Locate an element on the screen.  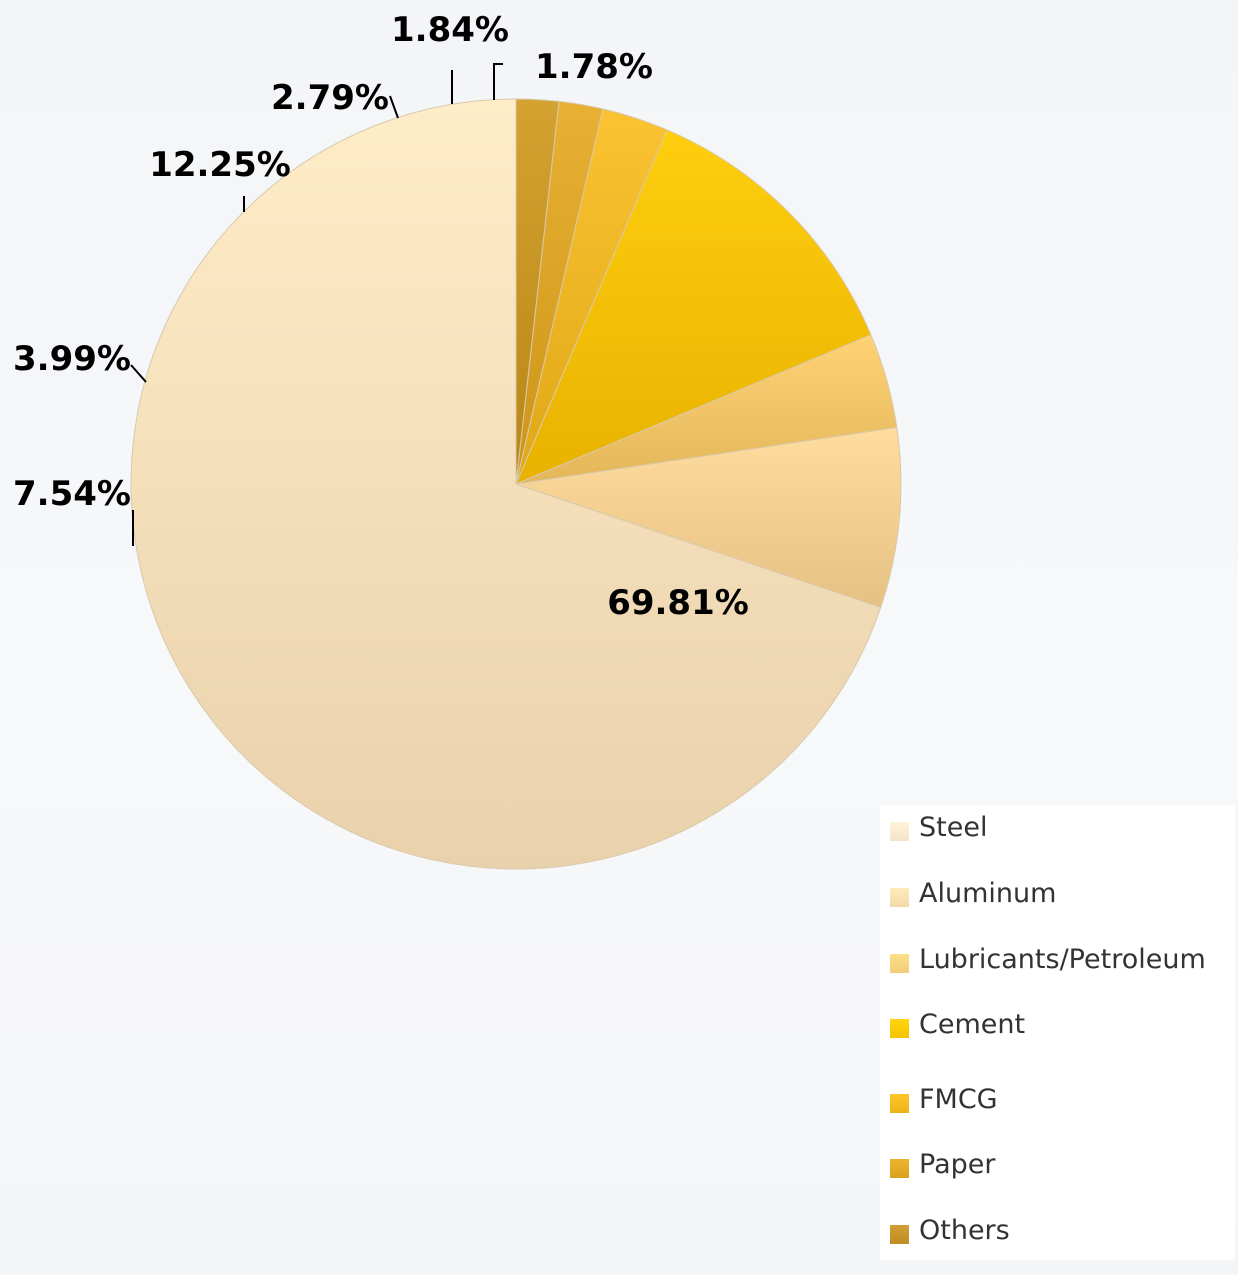
legend-label: Paper is located at coordinates (957, 1164).